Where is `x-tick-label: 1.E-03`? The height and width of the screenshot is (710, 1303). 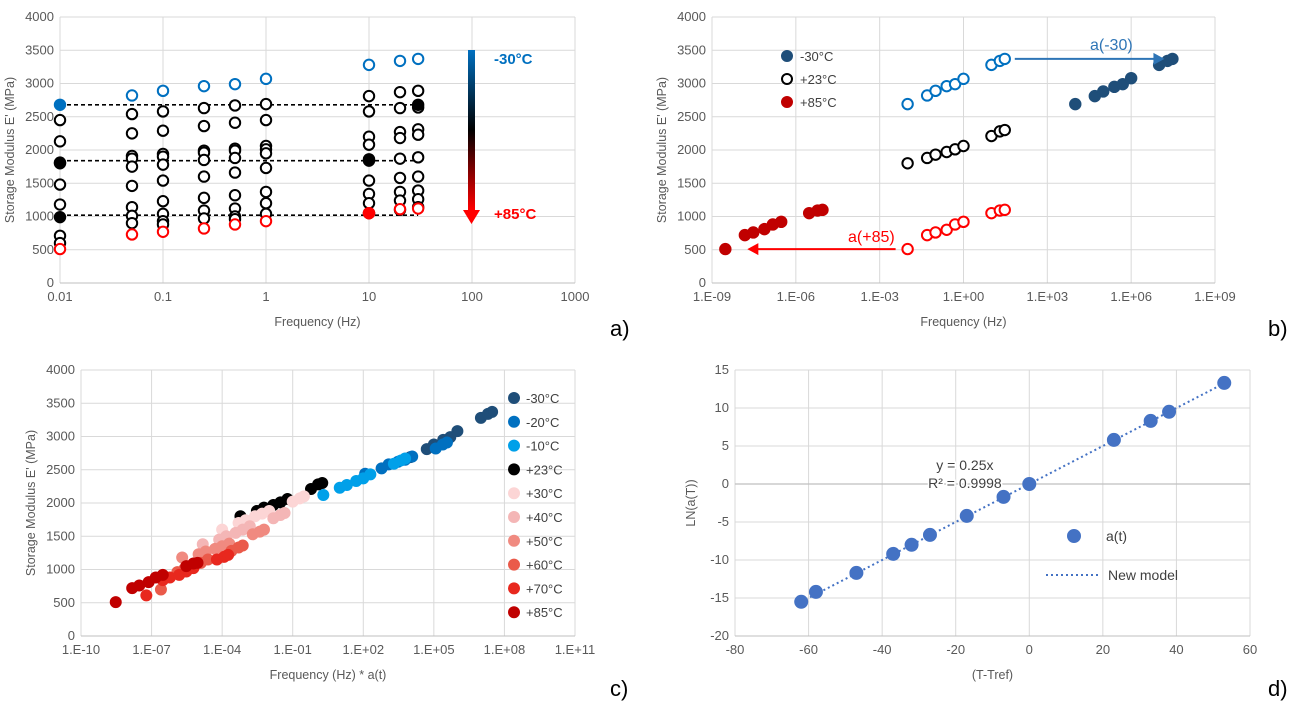 x-tick-label: 1.E-03 is located at coordinates (880, 296).